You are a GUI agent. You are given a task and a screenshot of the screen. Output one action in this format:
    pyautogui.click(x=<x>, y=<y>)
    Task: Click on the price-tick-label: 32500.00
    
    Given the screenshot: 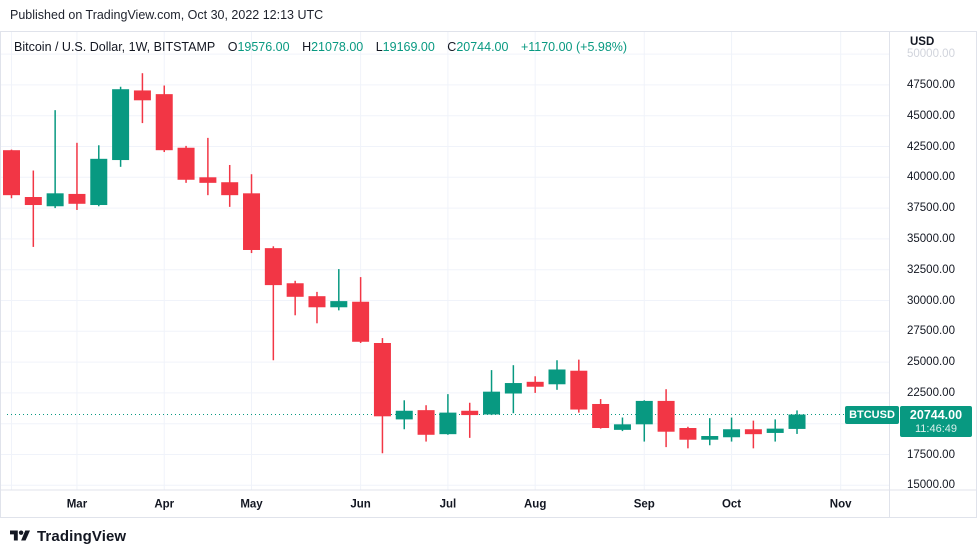 What is the action you would take?
    pyautogui.click(x=931, y=269)
    